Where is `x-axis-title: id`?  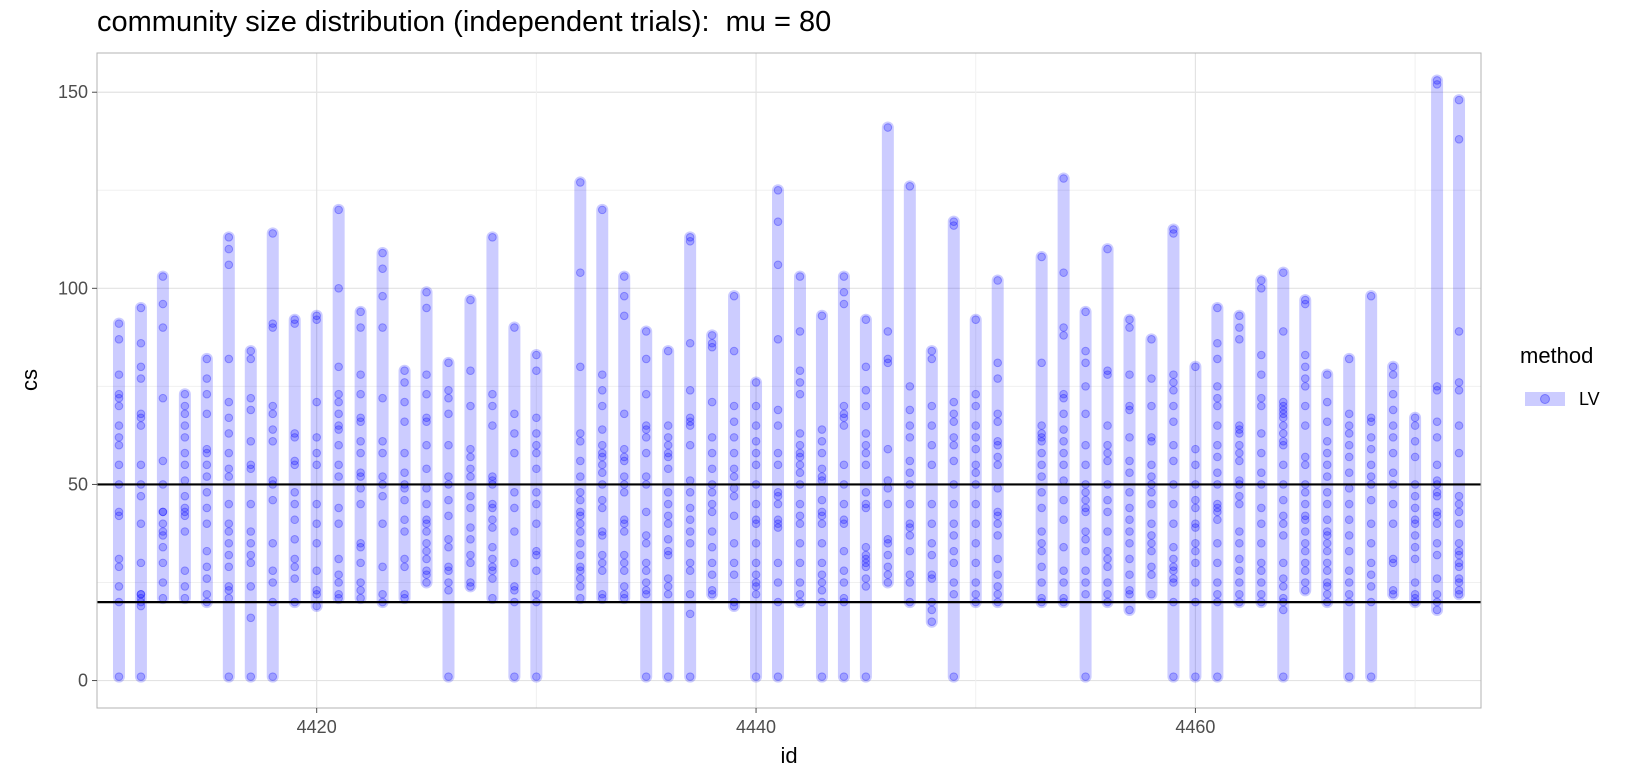
x-axis-title: id is located at coordinates (788, 755).